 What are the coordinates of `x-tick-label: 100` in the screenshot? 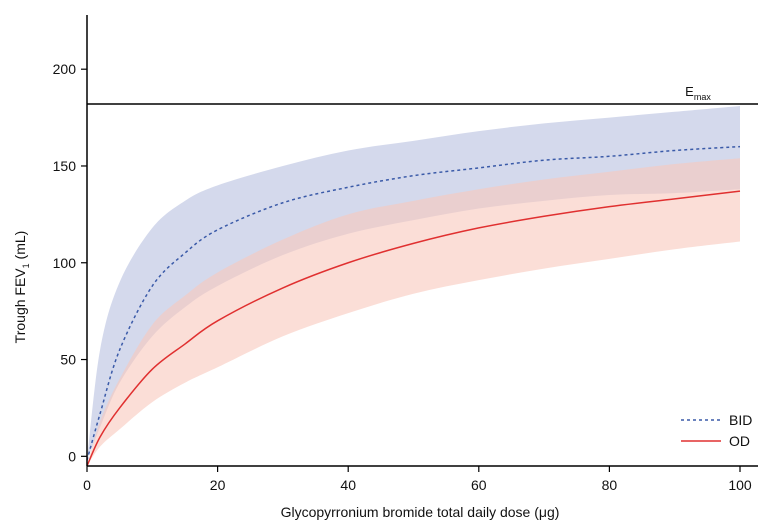 It's located at (740, 485).